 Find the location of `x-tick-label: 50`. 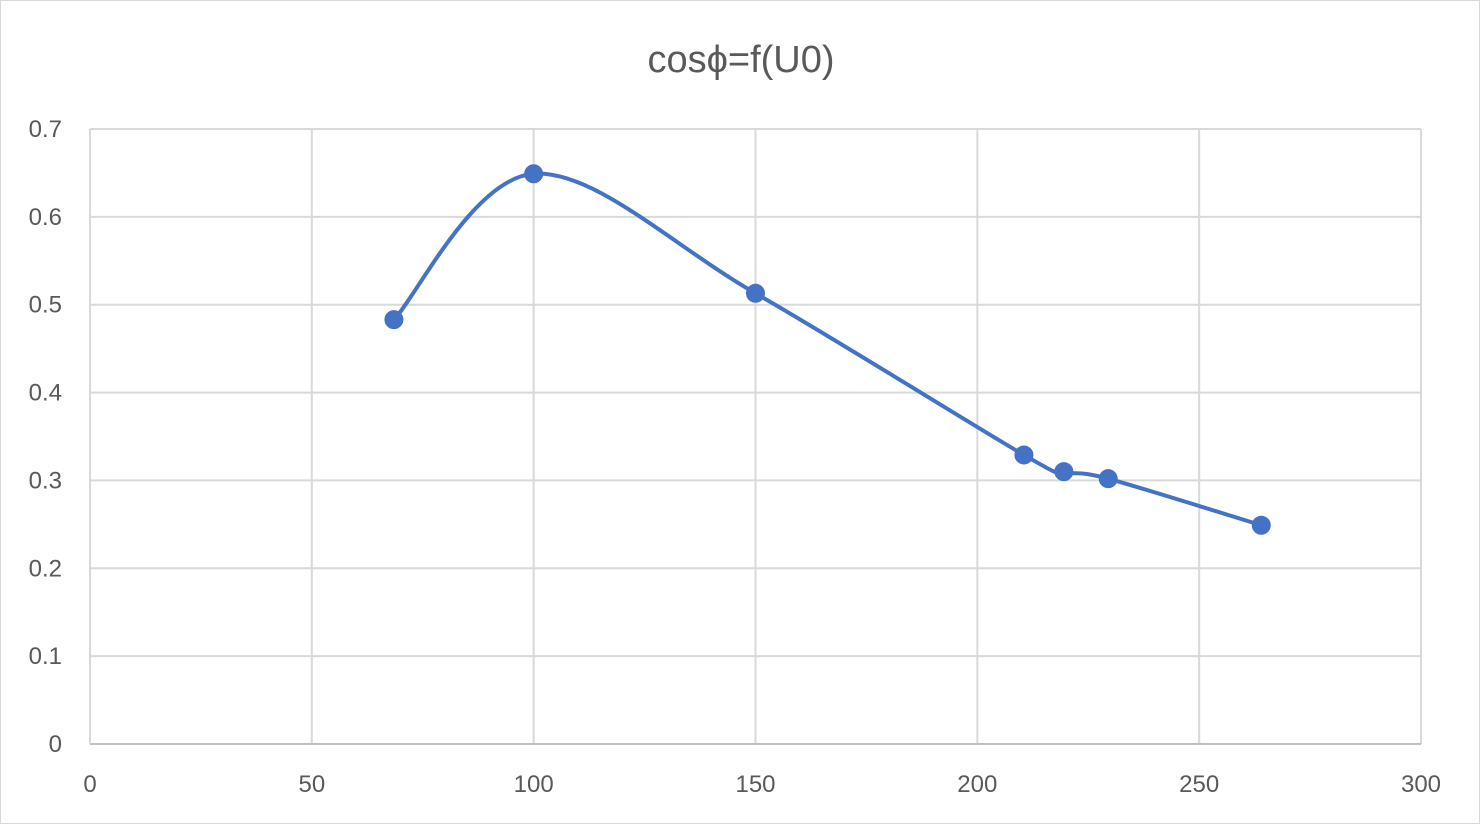

x-tick-label: 50 is located at coordinates (311, 784).